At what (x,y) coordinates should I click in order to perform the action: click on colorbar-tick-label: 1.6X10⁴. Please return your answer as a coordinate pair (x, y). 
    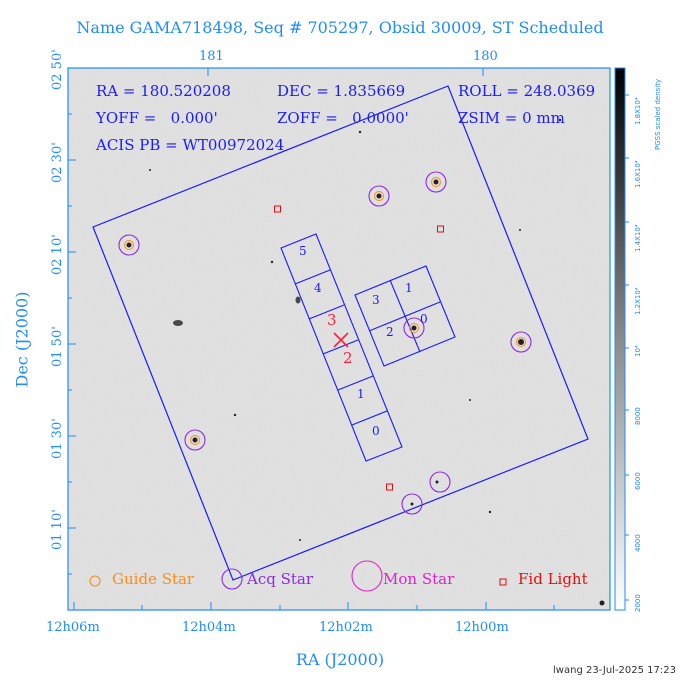
    Looking at the image, I should click on (638, 174).